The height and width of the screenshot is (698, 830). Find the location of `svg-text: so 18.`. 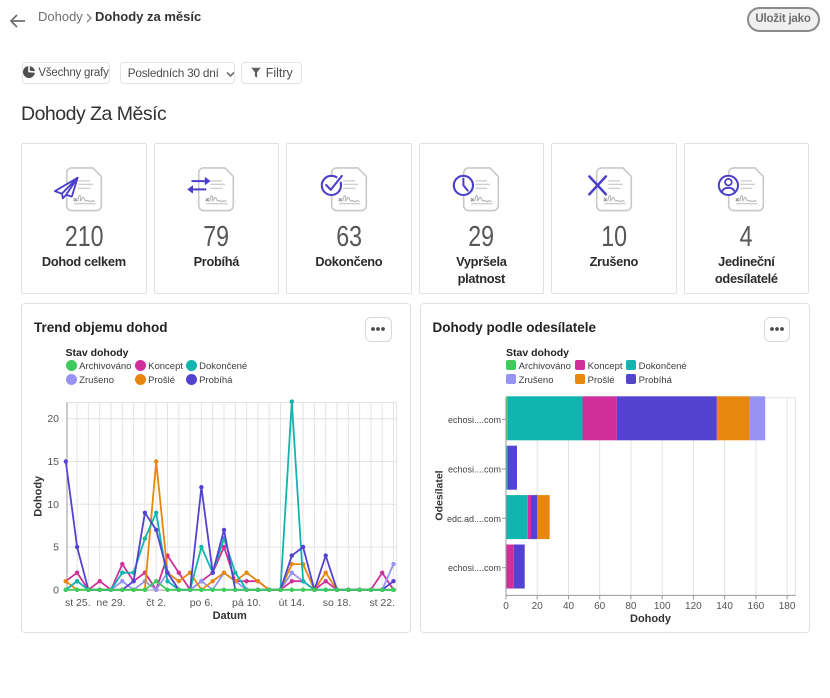

svg-text: so 18. is located at coordinates (337, 603).